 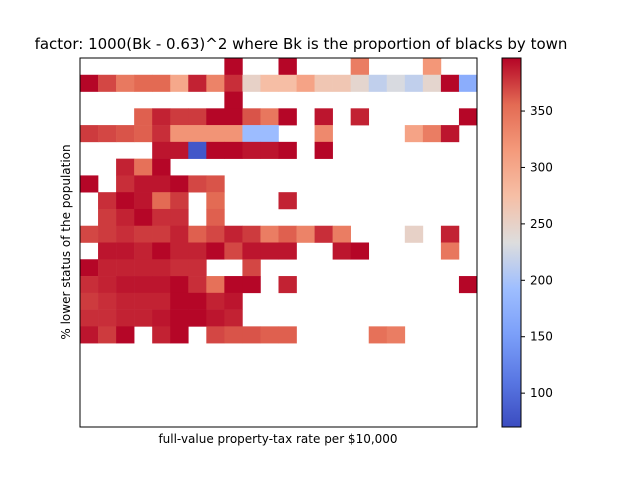 I want to click on colorbar: 100 150 200 250 300 350, so click(x=527, y=242).